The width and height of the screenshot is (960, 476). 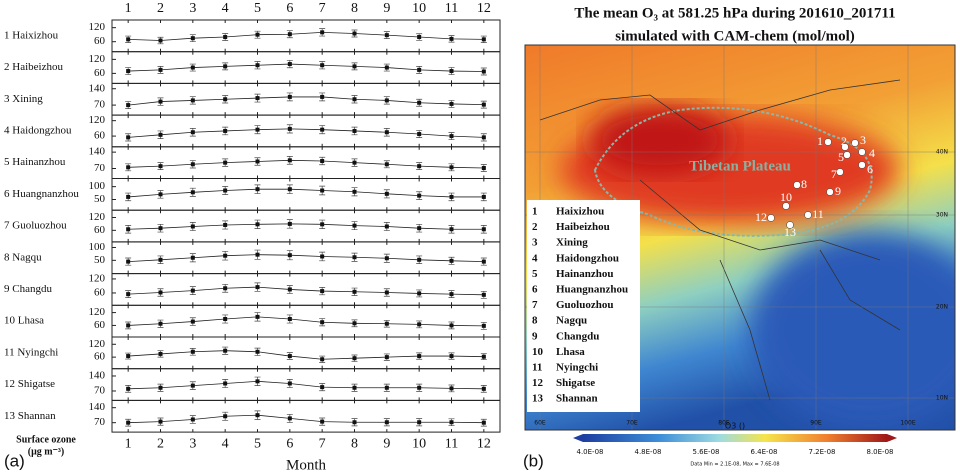 I want to click on lon-label: 80E, so click(x=724, y=423).